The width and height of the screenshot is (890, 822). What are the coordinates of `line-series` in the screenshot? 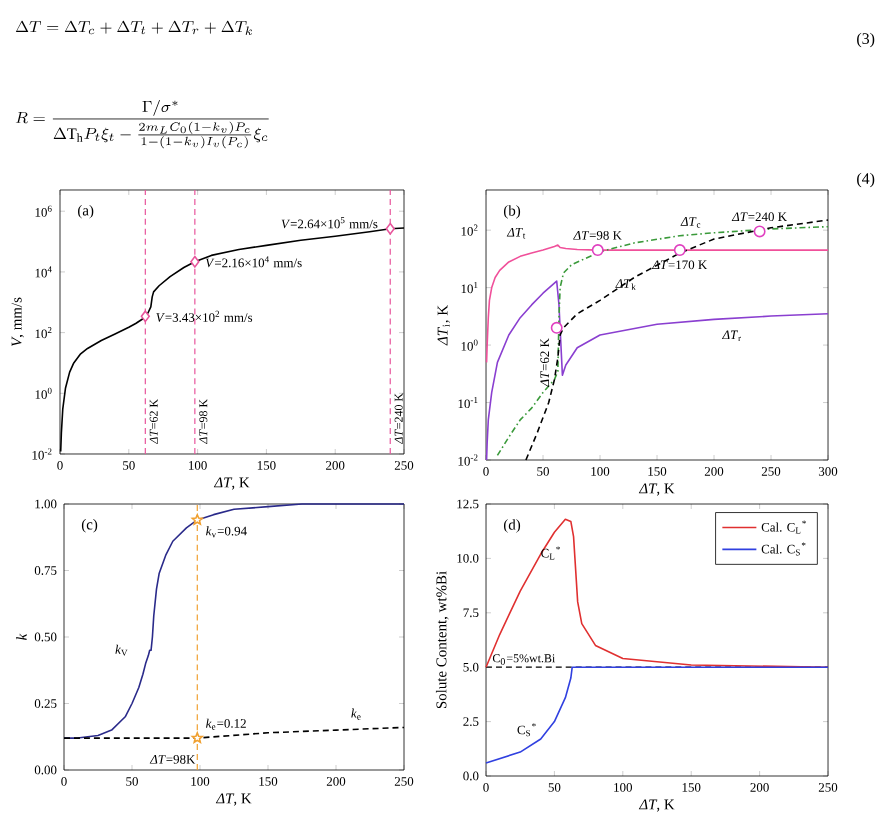 It's located at (657, 370).